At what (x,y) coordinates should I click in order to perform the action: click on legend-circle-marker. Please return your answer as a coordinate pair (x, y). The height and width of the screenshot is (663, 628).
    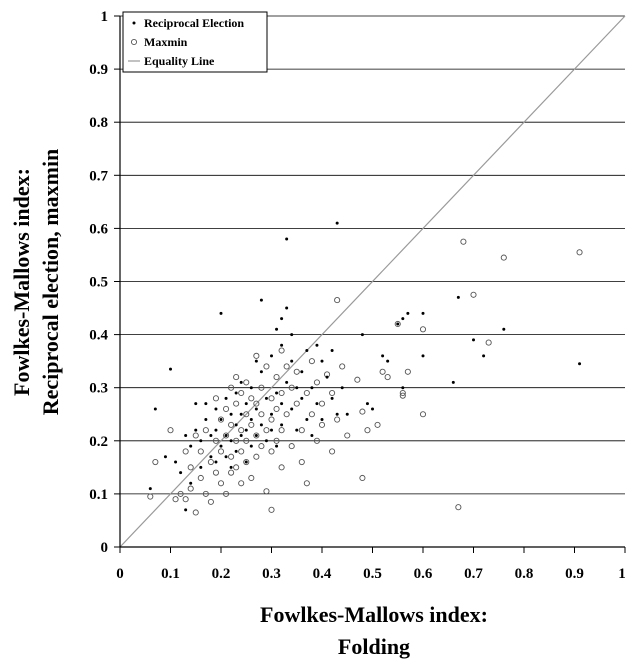
    Looking at the image, I should click on (134, 42).